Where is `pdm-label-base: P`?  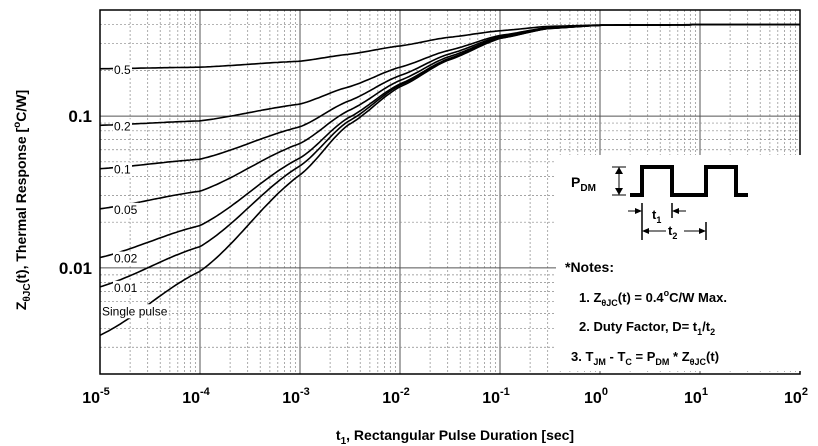 pdm-label-base: P is located at coordinates (575, 182).